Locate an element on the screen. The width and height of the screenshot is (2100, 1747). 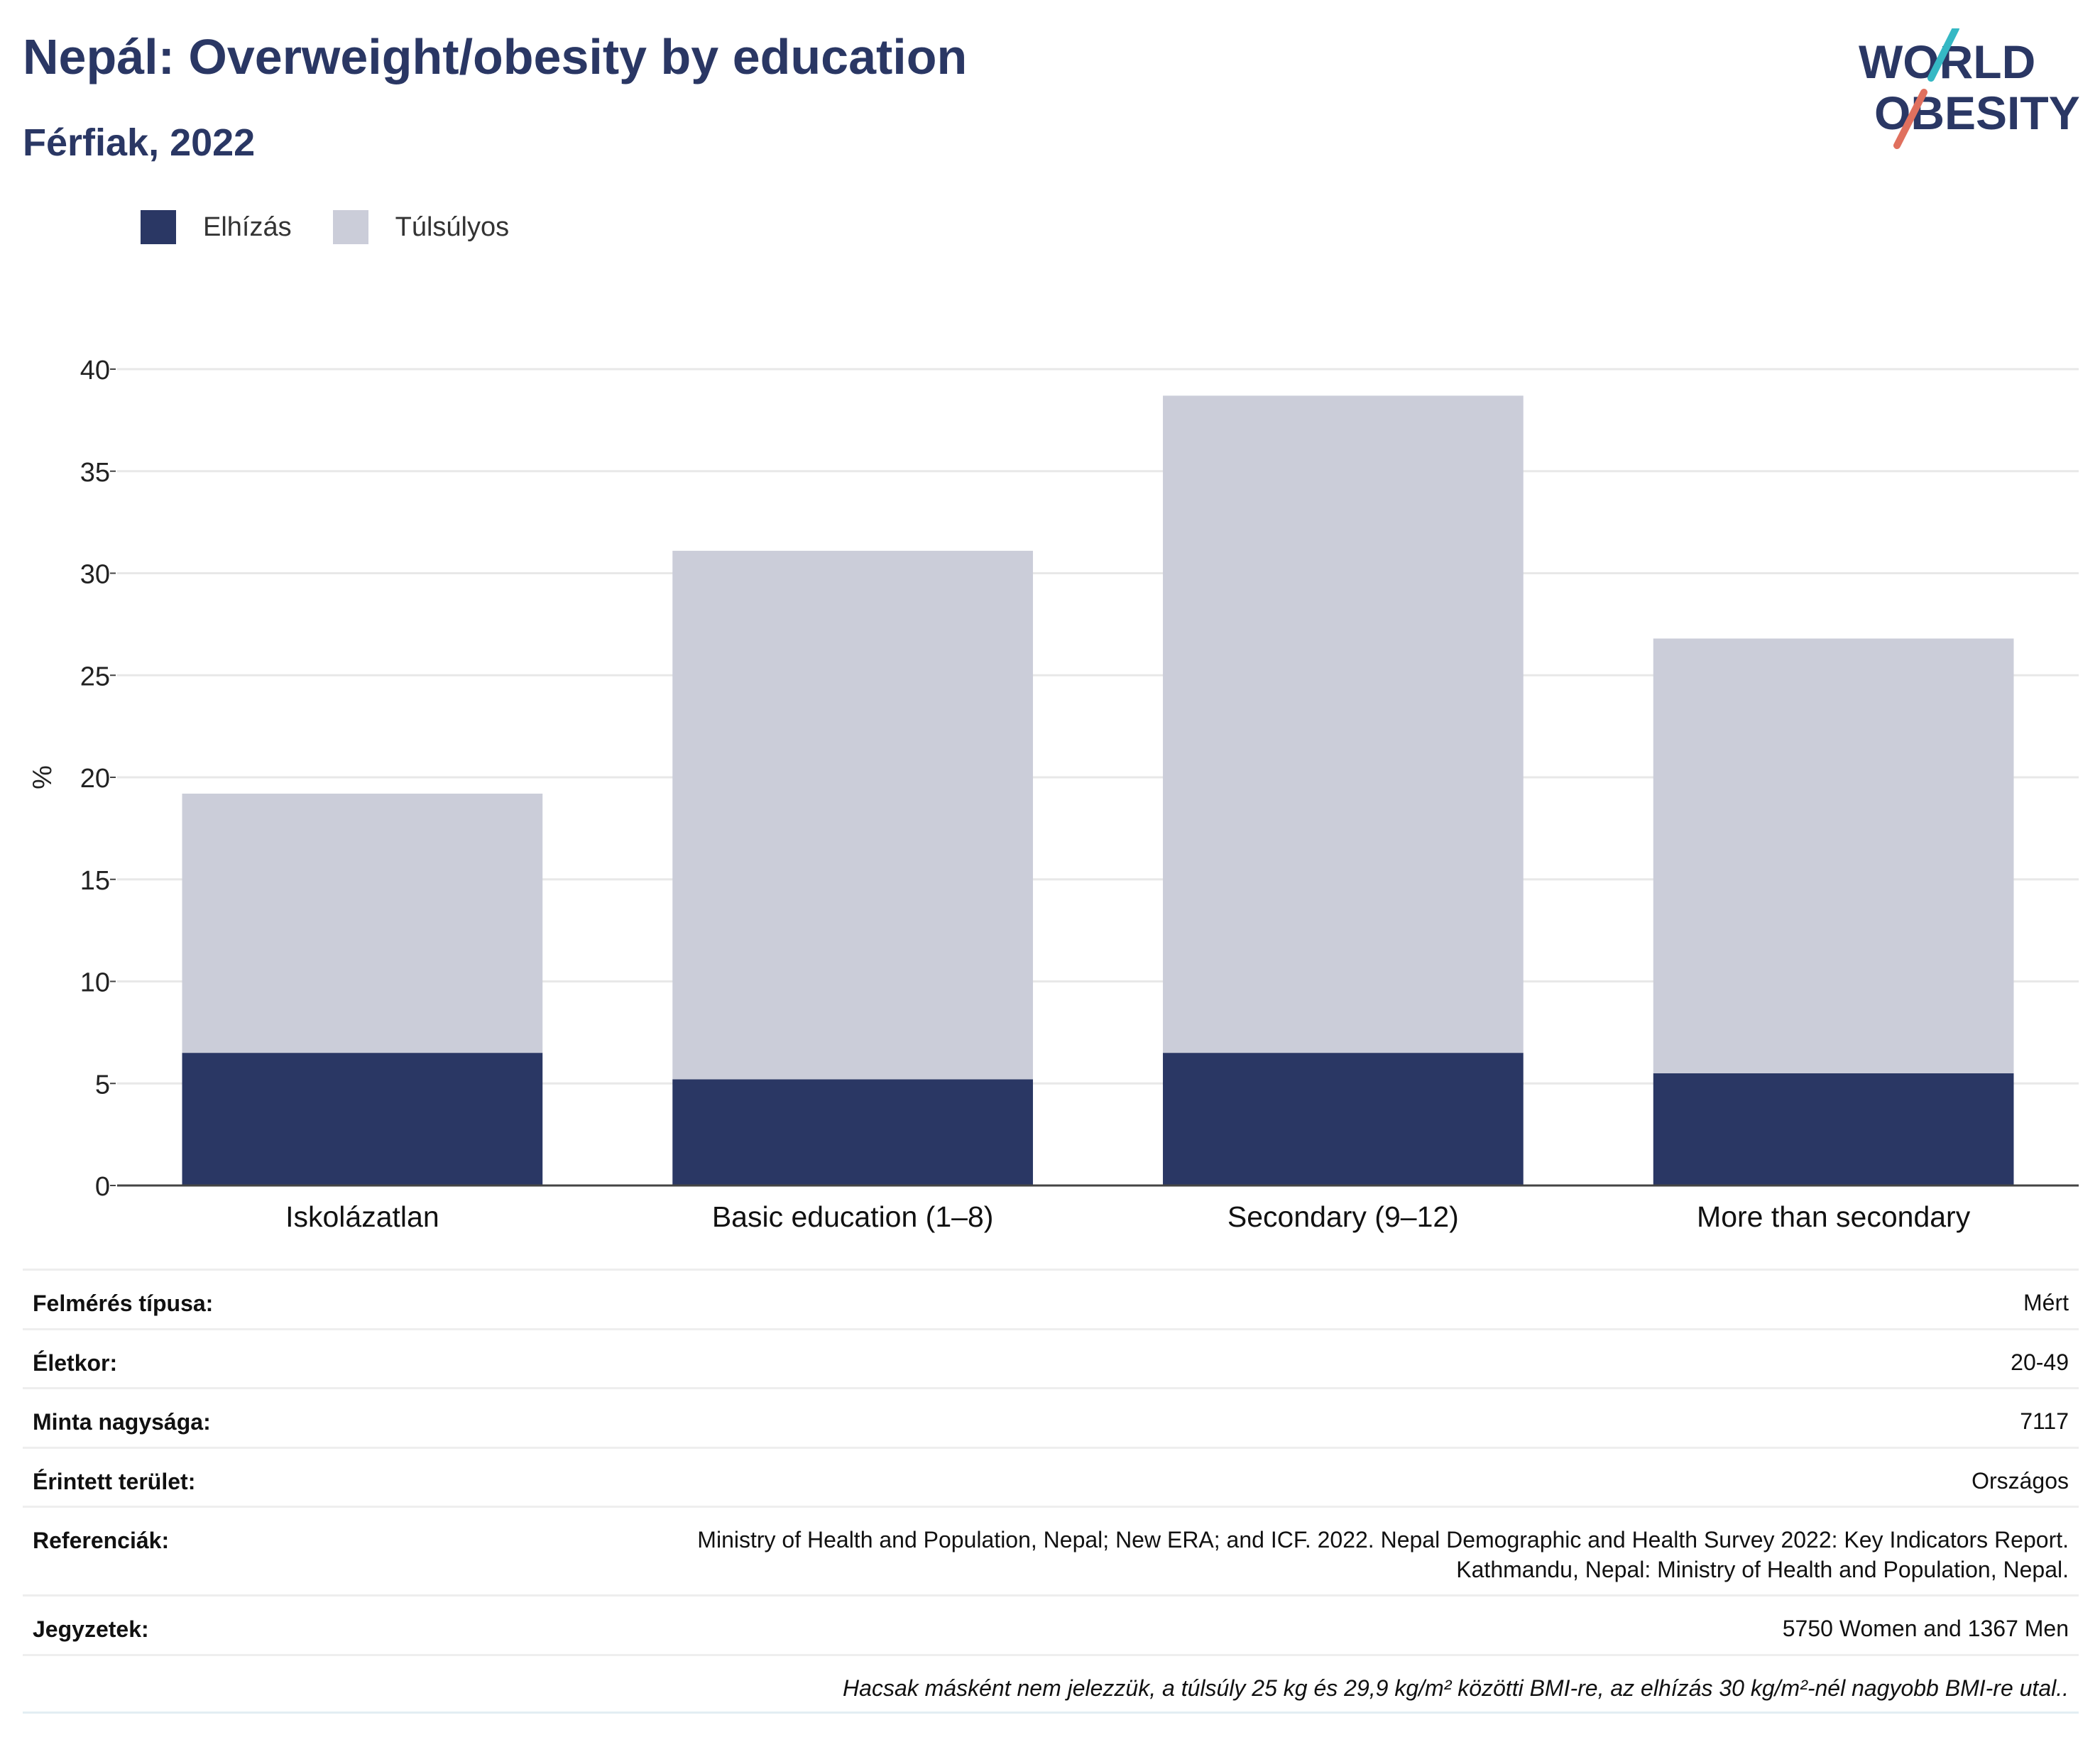
meta-row-notes: Jegyzetek: 5750 Women and 1367 Men is located at coordinates (1051, 1624).